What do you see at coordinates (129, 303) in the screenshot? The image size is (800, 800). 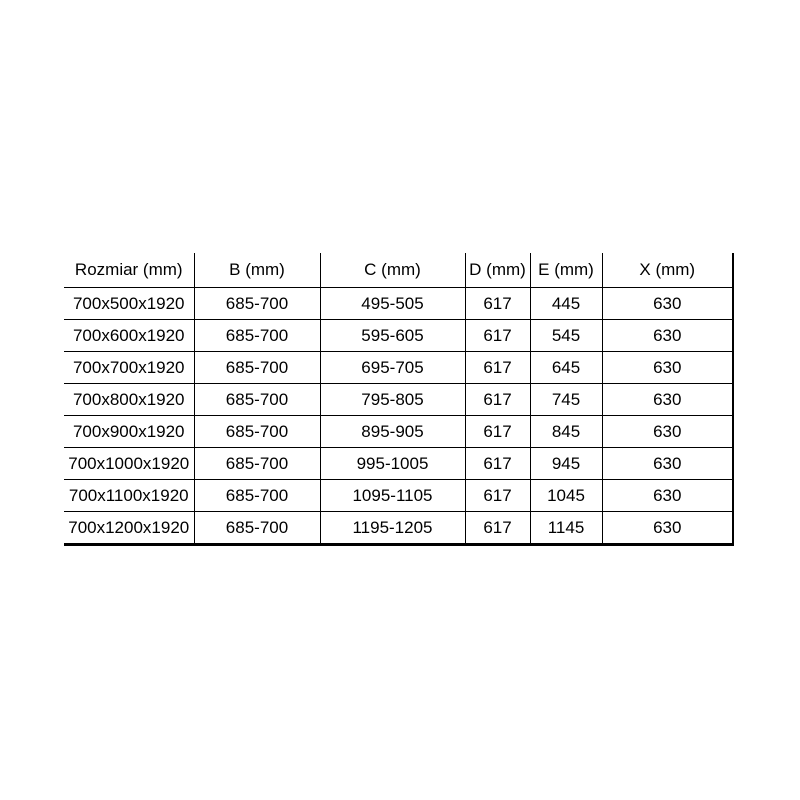 I see `table-cell: 700x500x1920` at bounding box center [129, 303].